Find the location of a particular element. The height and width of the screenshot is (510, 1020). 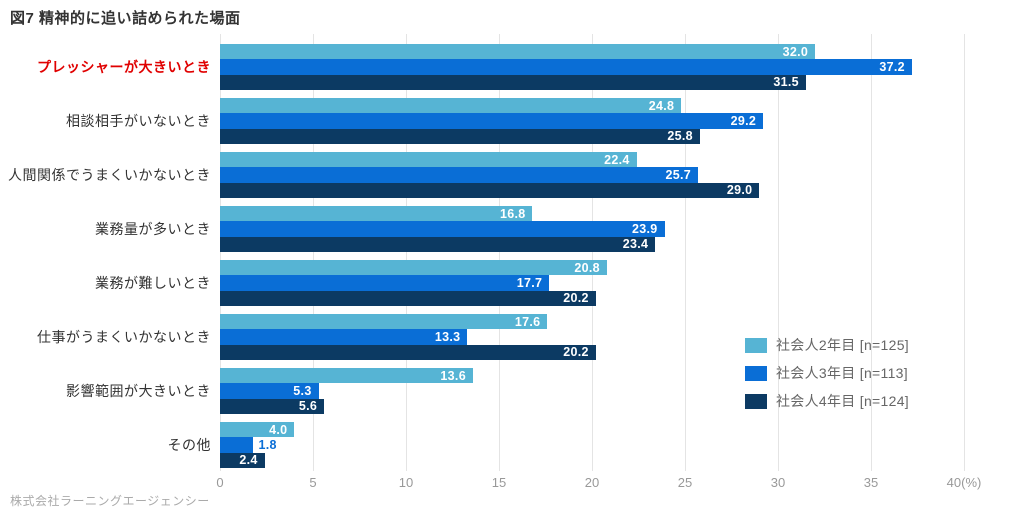

bar-group: 20.8 17.7 20.2 is located at coordinates (592, 283).